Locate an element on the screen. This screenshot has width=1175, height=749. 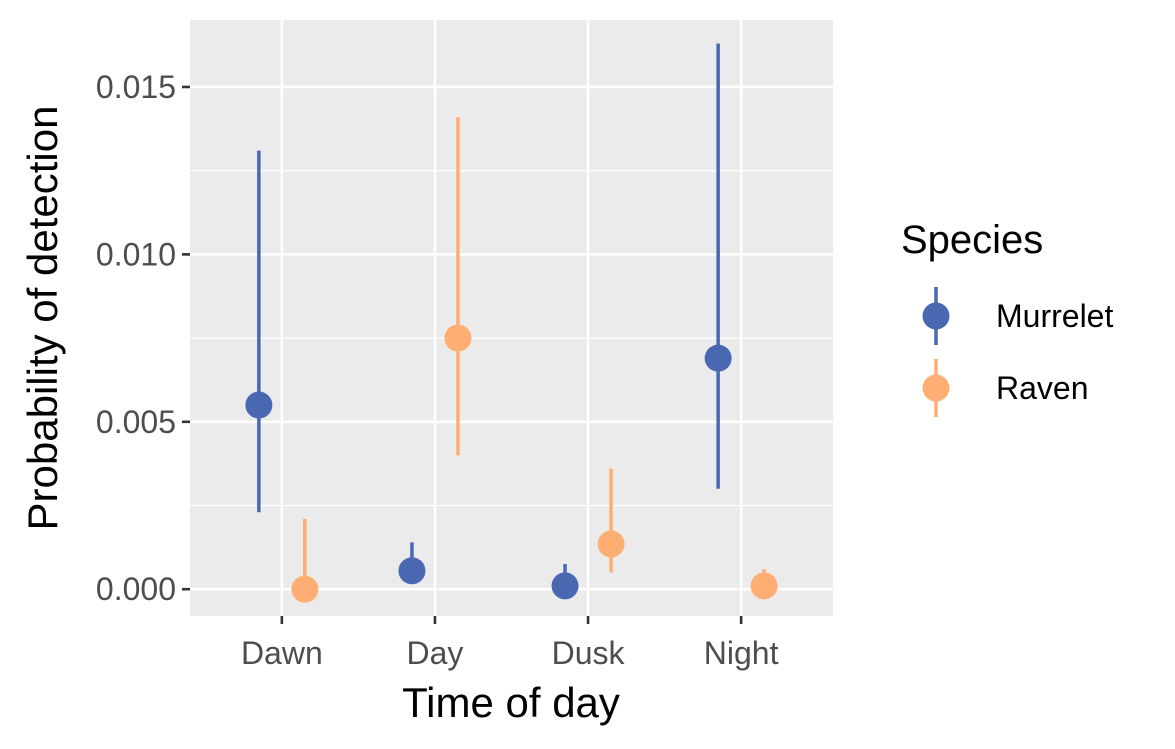
y-tick-label: 0.010 is located at coordinates (136, 254).